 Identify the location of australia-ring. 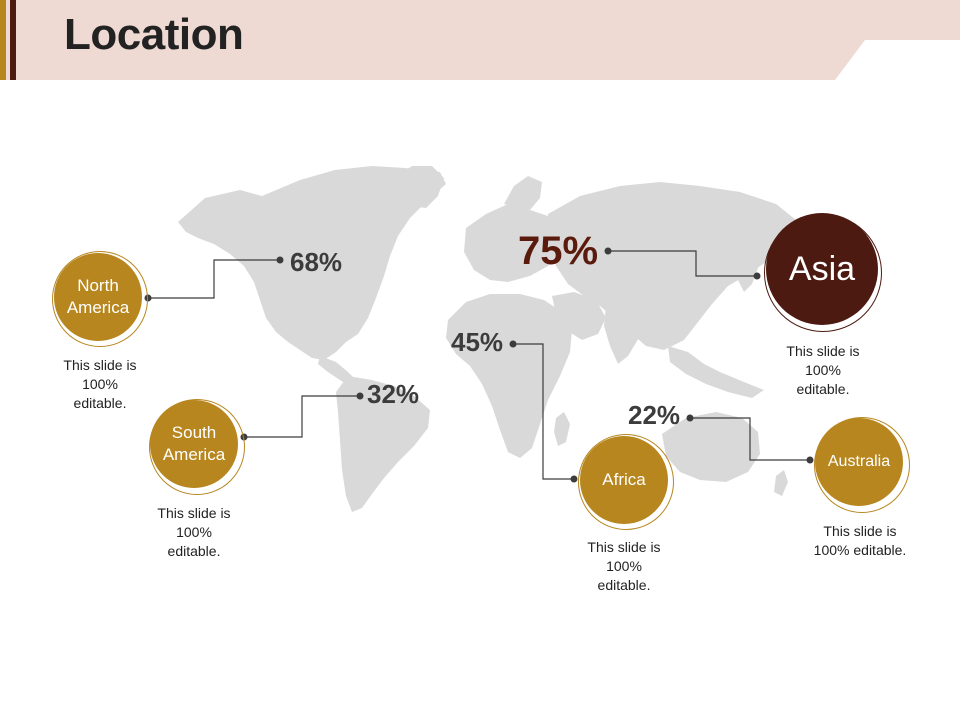
(862, 465).